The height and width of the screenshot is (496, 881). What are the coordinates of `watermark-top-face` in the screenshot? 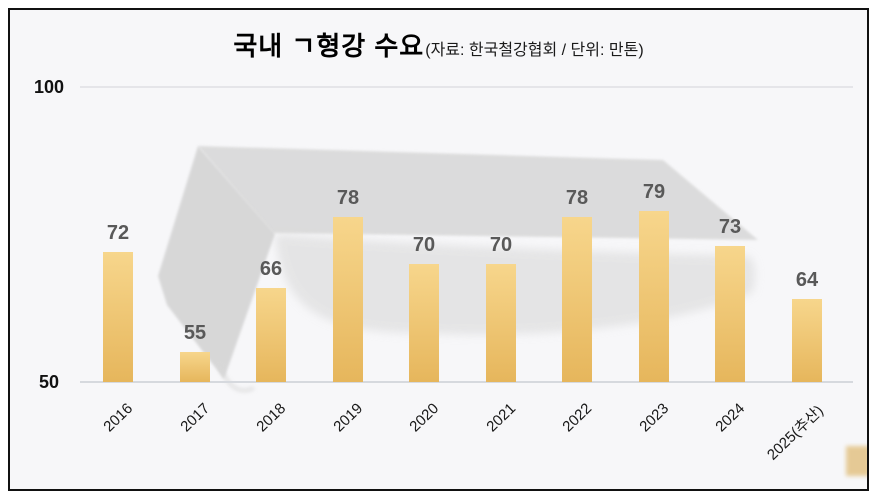 It's located at (478, 193).